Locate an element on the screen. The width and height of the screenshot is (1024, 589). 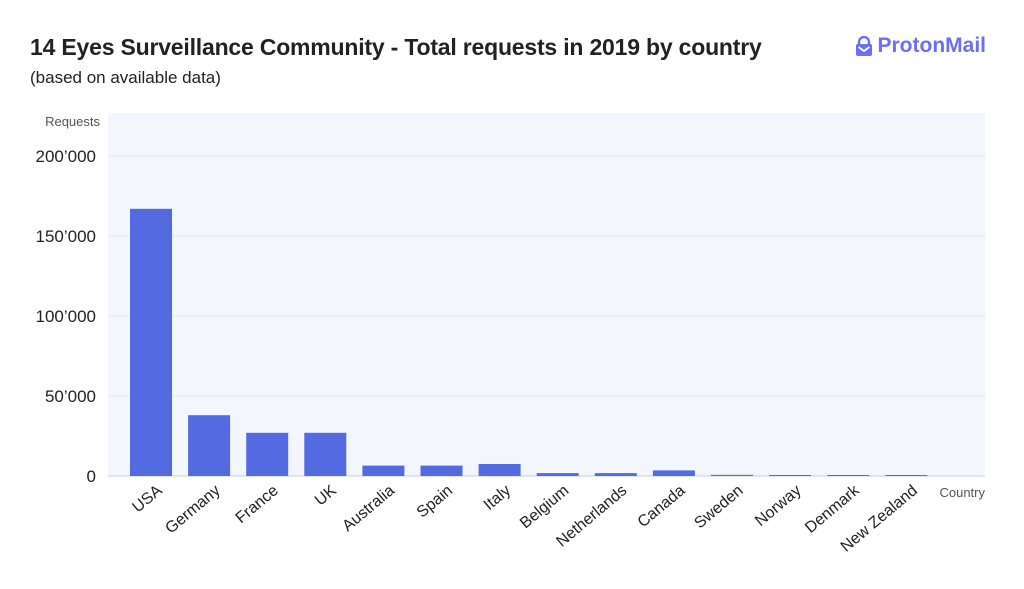
x-tick-label: Spain is located at coordinates (435, 501).